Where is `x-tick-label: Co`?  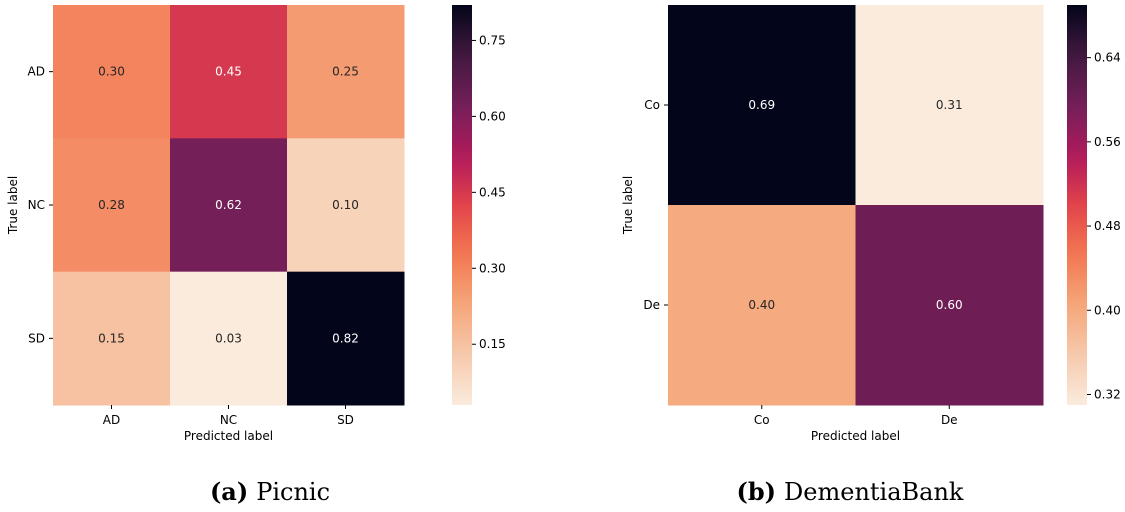
x-tick-label: Co is located at coordinates (762, 420).